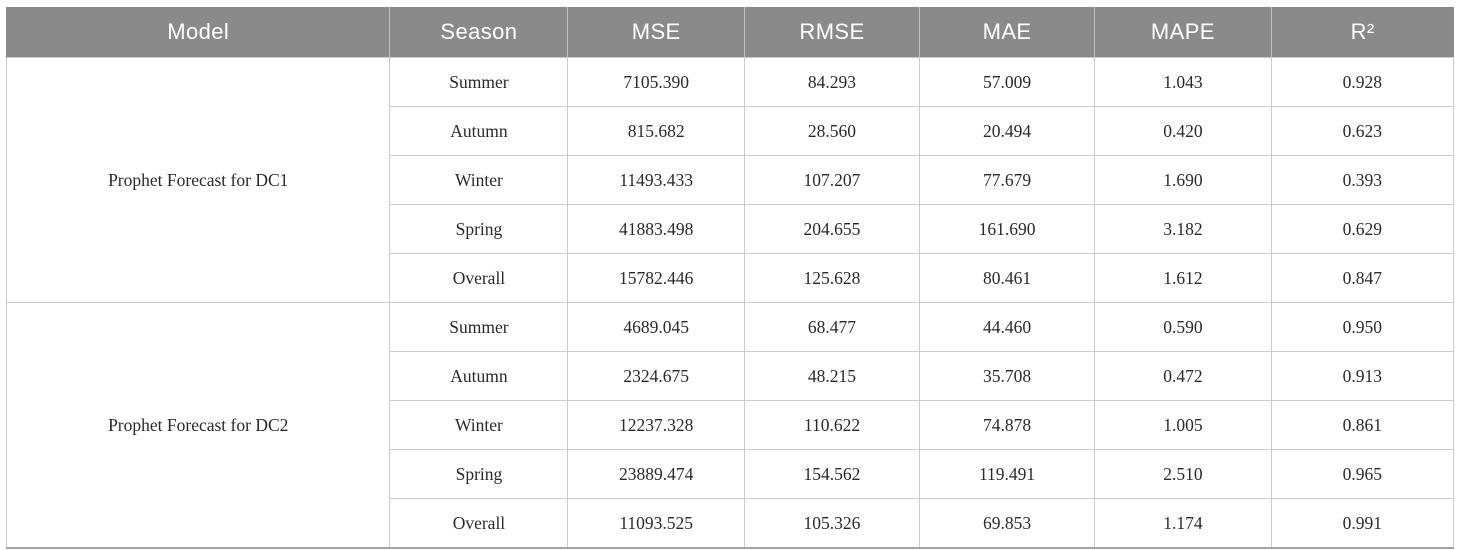  I want to click on mape-cell: 2.510, so click(1183, 474).